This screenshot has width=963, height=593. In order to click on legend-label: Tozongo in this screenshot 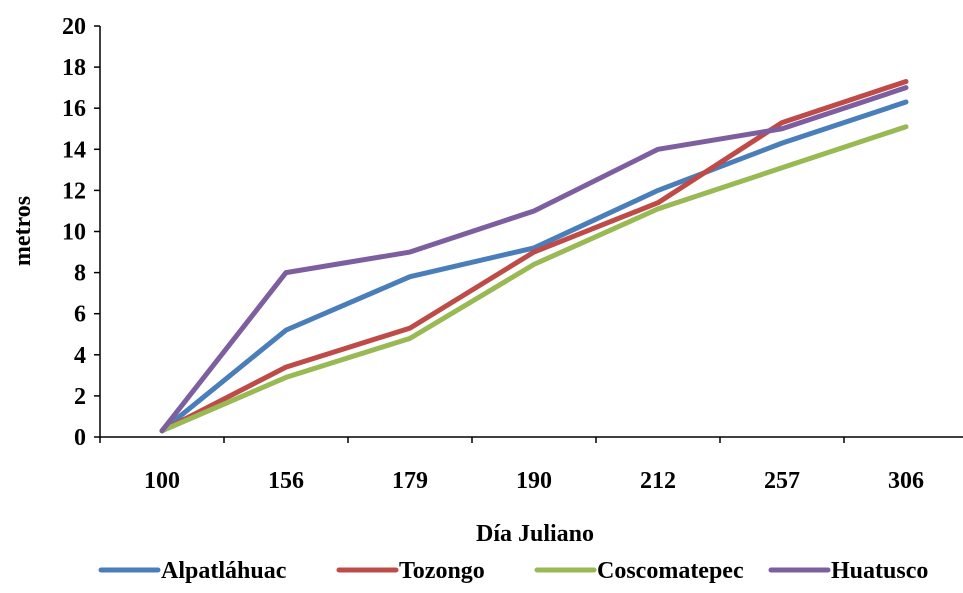, I will do `click(442, 571)`.